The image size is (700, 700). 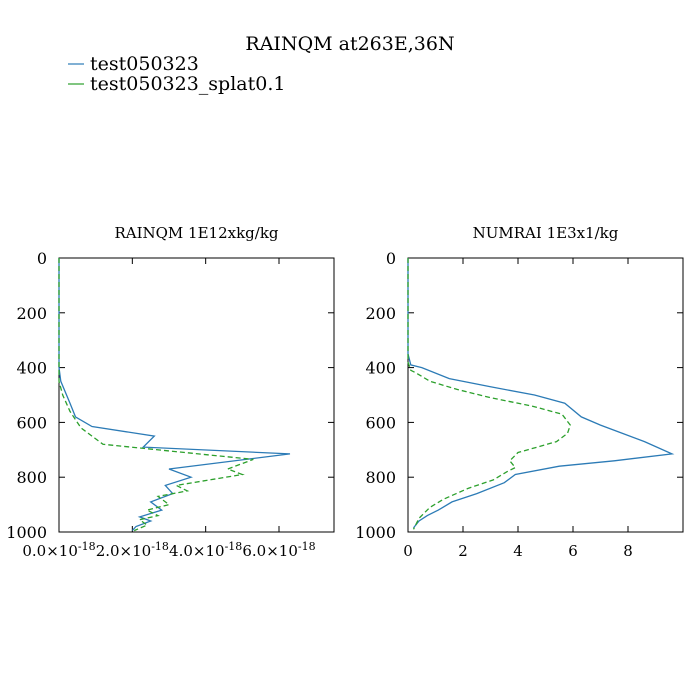 I want to click on panel-numrai-series-1-line, so click(x=489, y=394).